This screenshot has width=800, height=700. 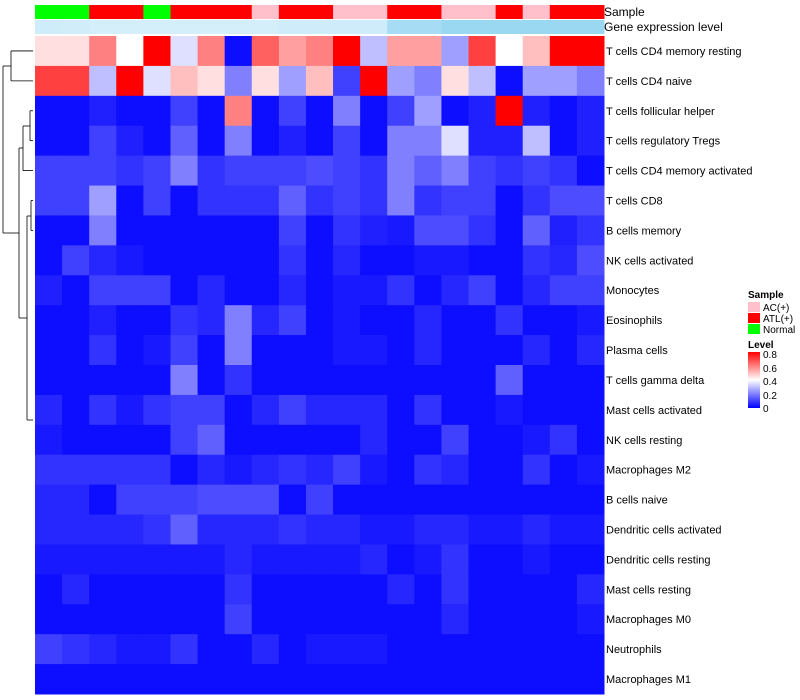 What do you see at coordinates (655, 381) in the screenshot?
I see `row-label: T cells gamma delta` at bounding box center [655, 381].